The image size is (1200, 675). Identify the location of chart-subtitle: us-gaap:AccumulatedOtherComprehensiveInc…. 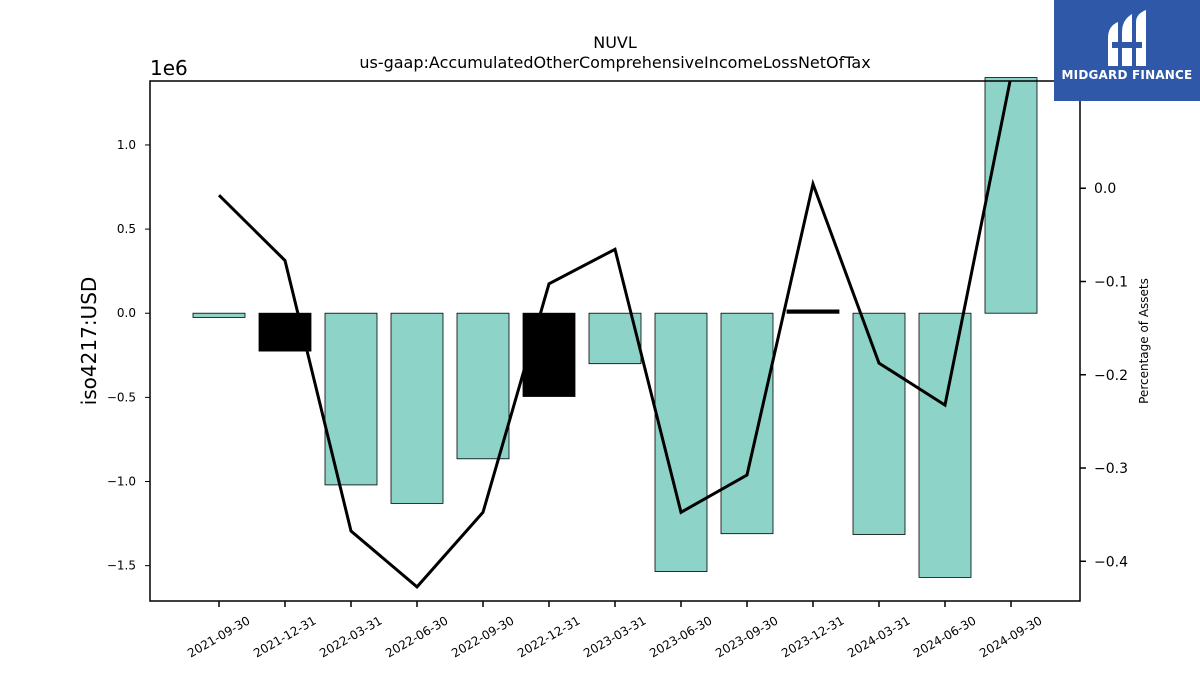
(614, 62).